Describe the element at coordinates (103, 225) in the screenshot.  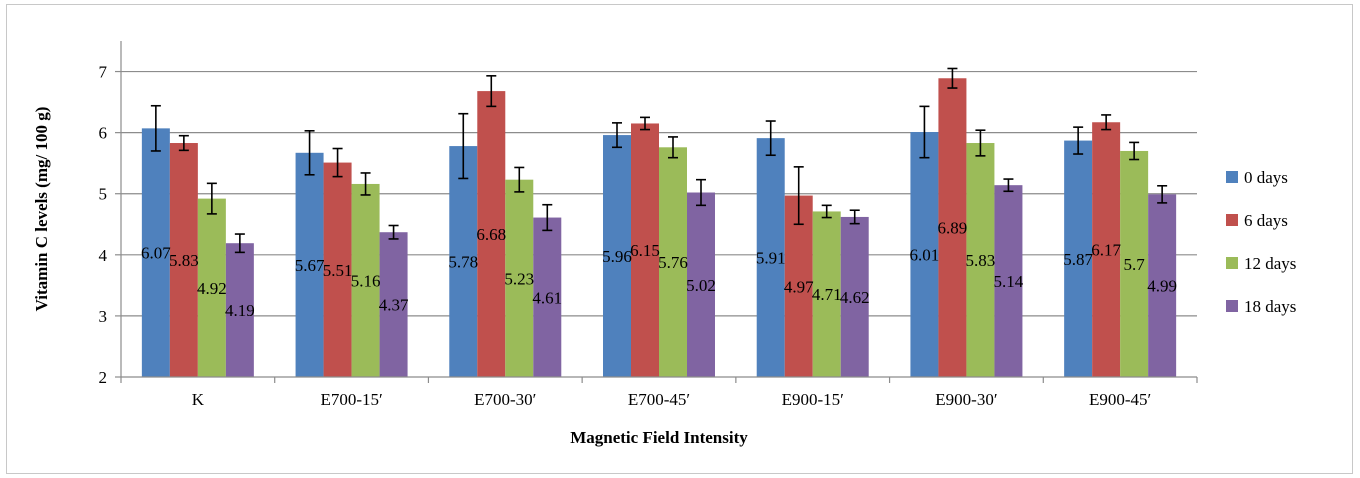
I see `y-tick-labels: 2 3 4 5 6 7` at that location.